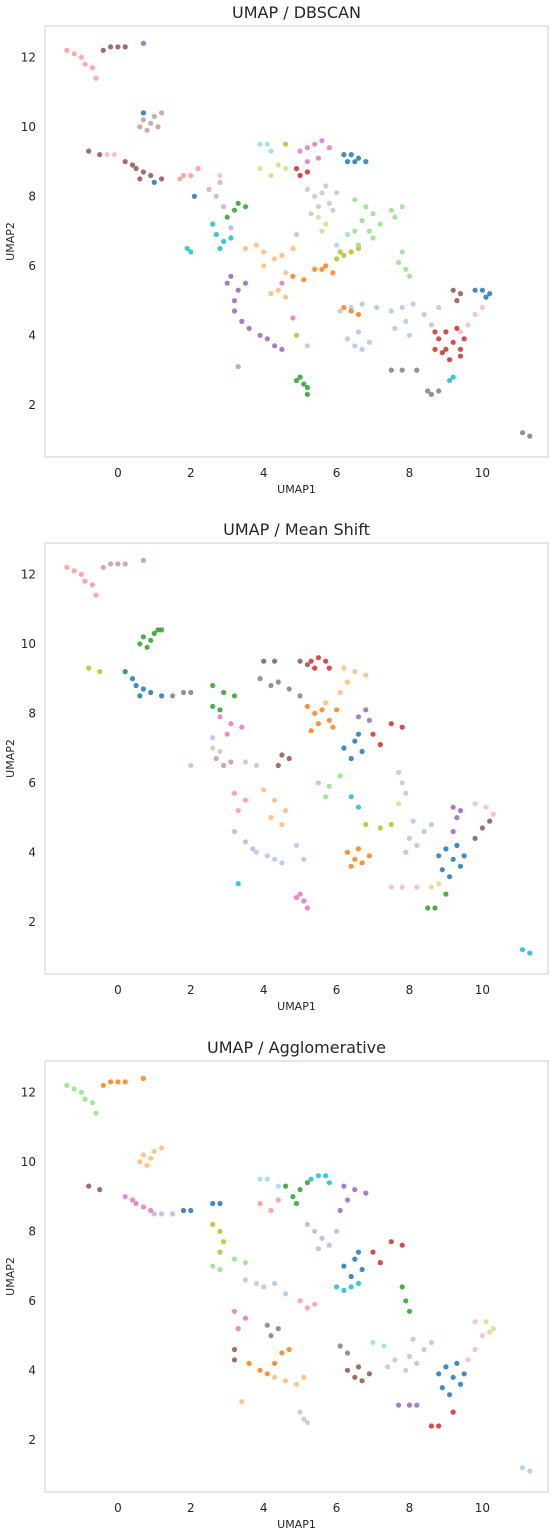  Describe the element at coordinates (32, 1370) in the screenshot. I see `y-tick-label: 4` at that location.